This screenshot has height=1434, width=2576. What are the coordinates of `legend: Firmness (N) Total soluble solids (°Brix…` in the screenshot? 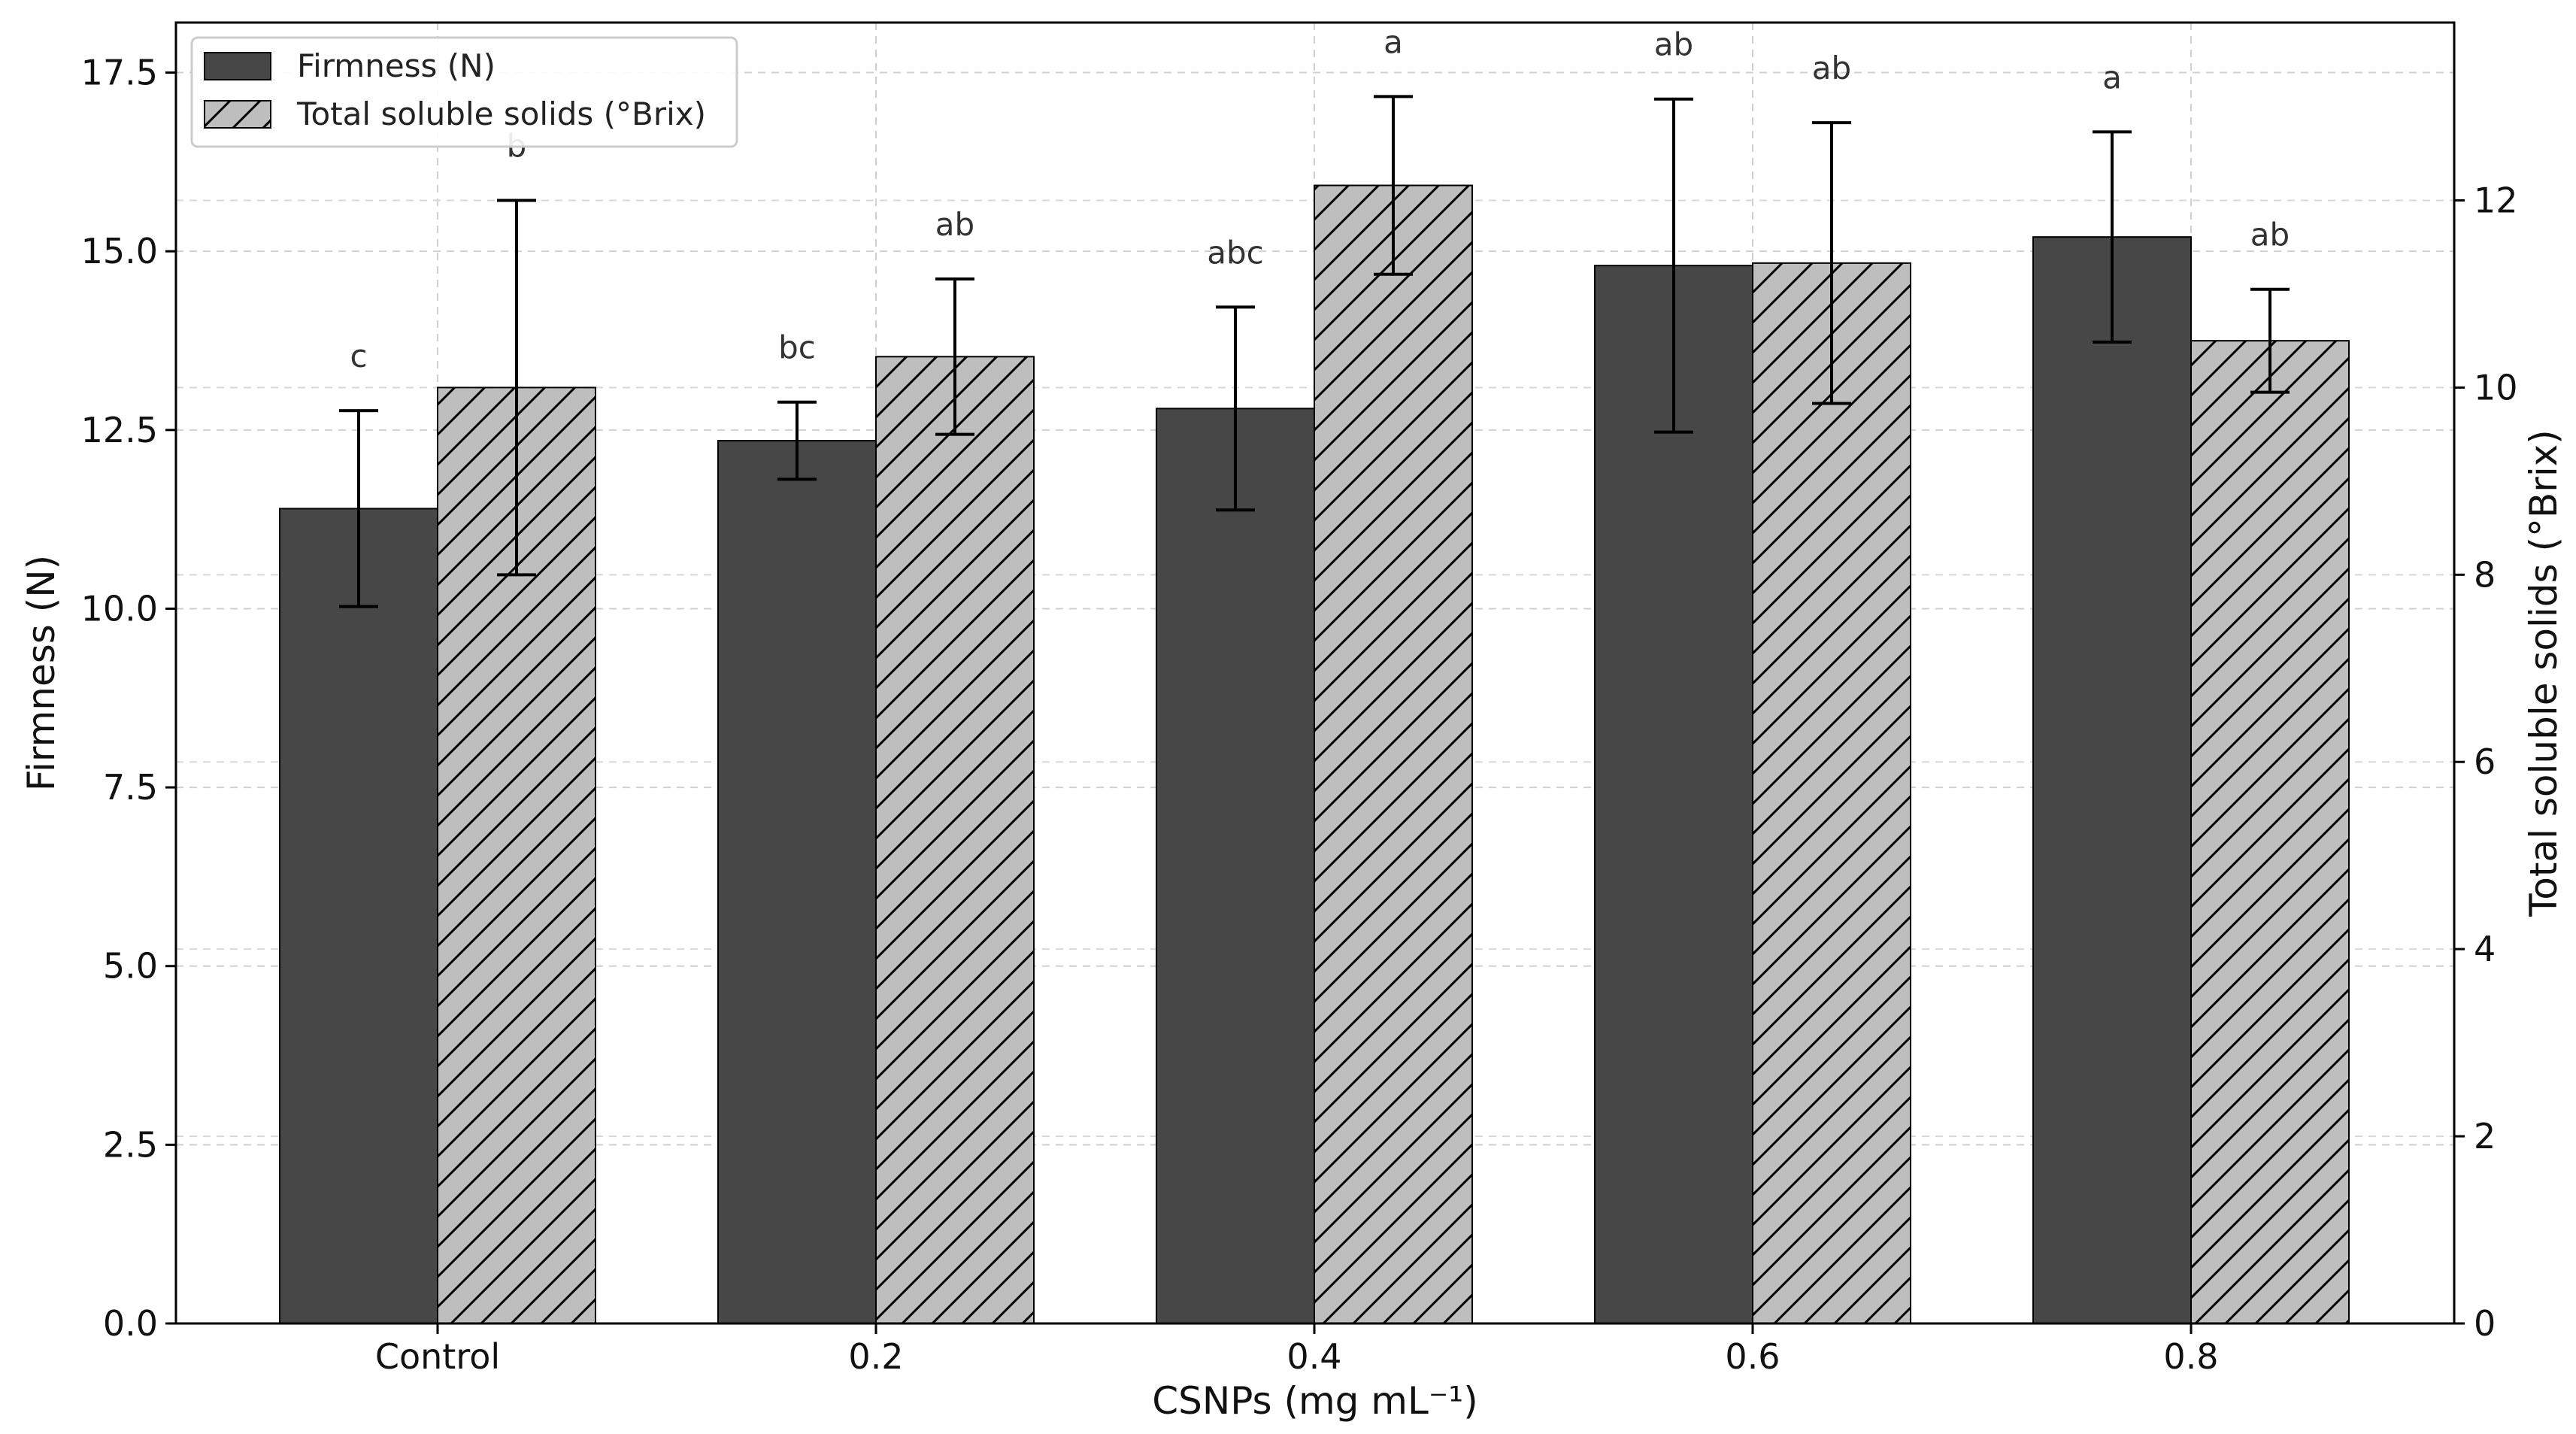 It's located at (464, 92).